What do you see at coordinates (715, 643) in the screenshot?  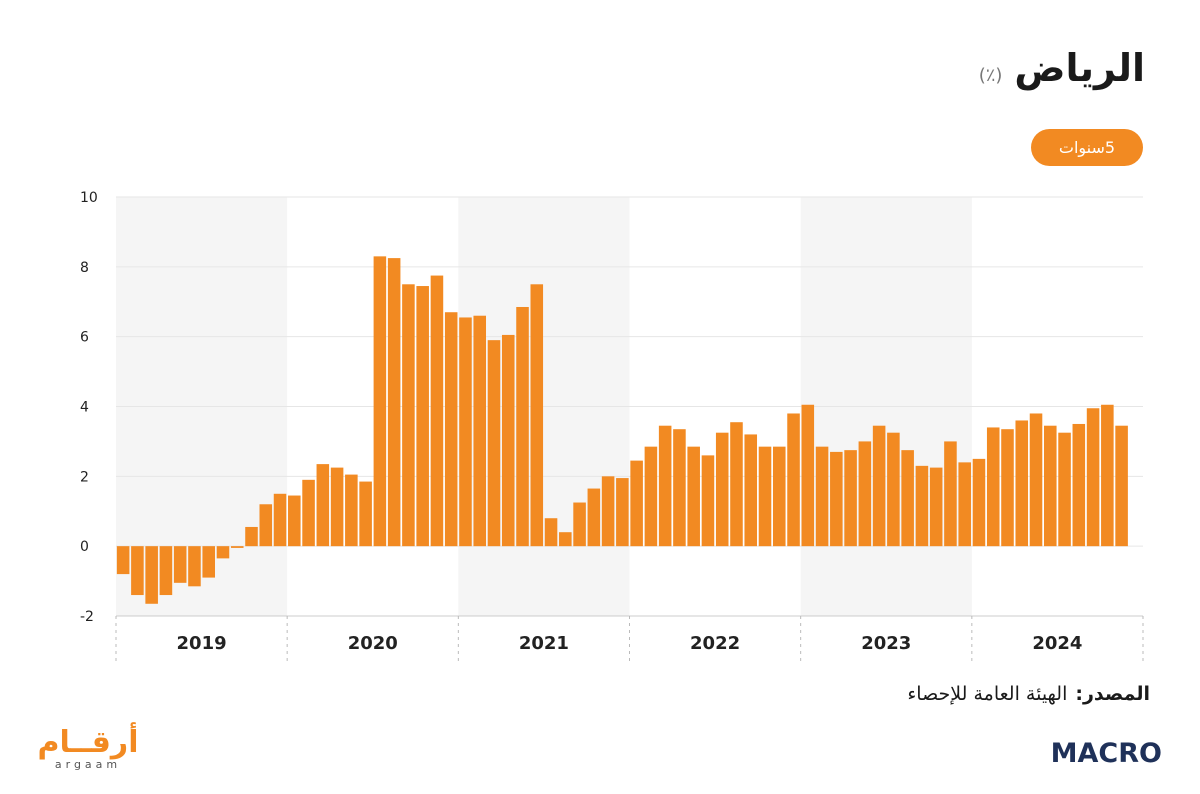 I see `x-tick-label-2022: 2022` at bounding box center [715, 643].